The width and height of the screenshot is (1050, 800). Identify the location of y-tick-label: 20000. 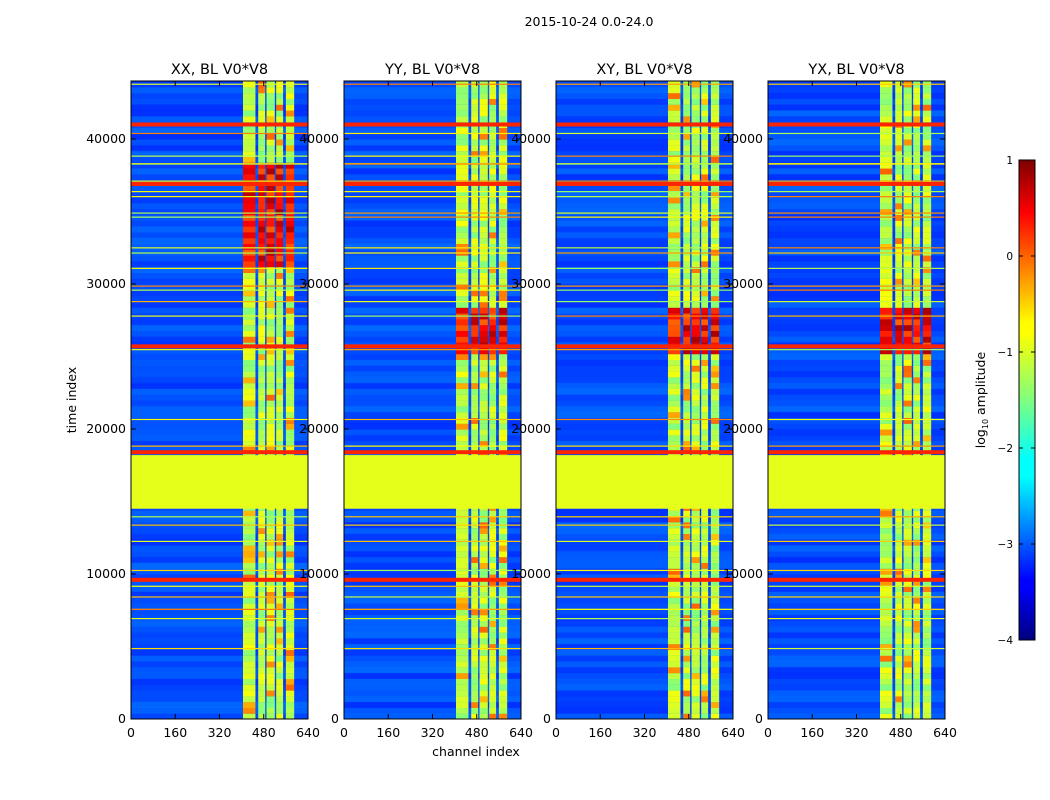
(319, 428).